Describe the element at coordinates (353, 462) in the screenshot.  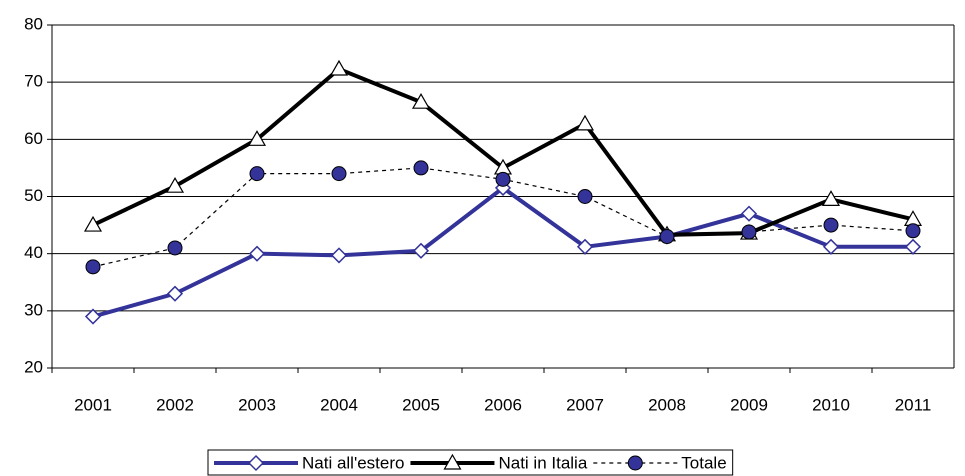
I see `legend-label: Nati all'estero` at that location.